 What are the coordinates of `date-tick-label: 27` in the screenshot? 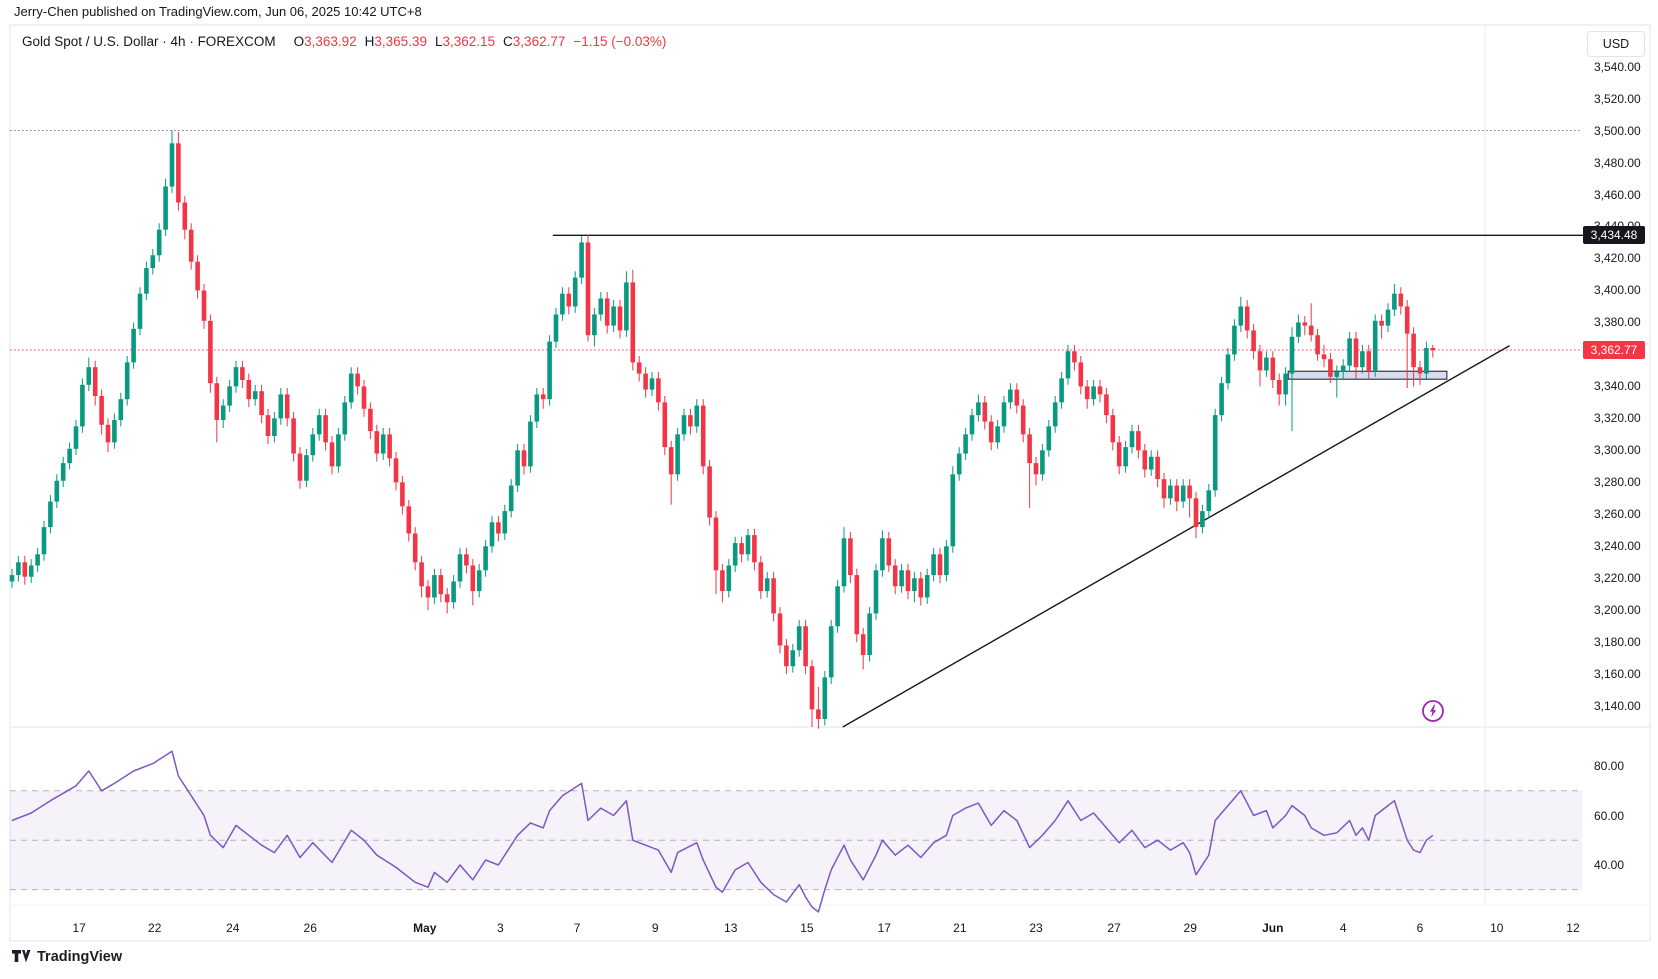 It's located at (1114, 928).